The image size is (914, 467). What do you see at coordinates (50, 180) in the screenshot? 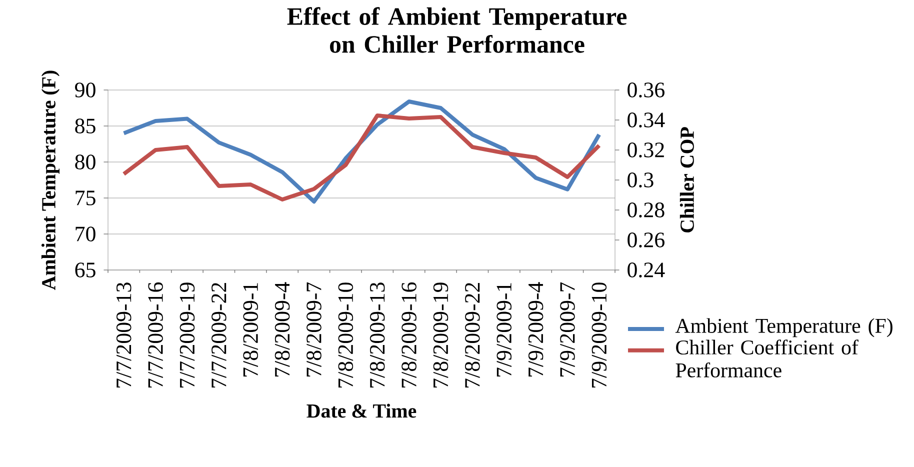
I see `y-axis-title: Ambient Temperature (F)` at bounding box center [50, 180].